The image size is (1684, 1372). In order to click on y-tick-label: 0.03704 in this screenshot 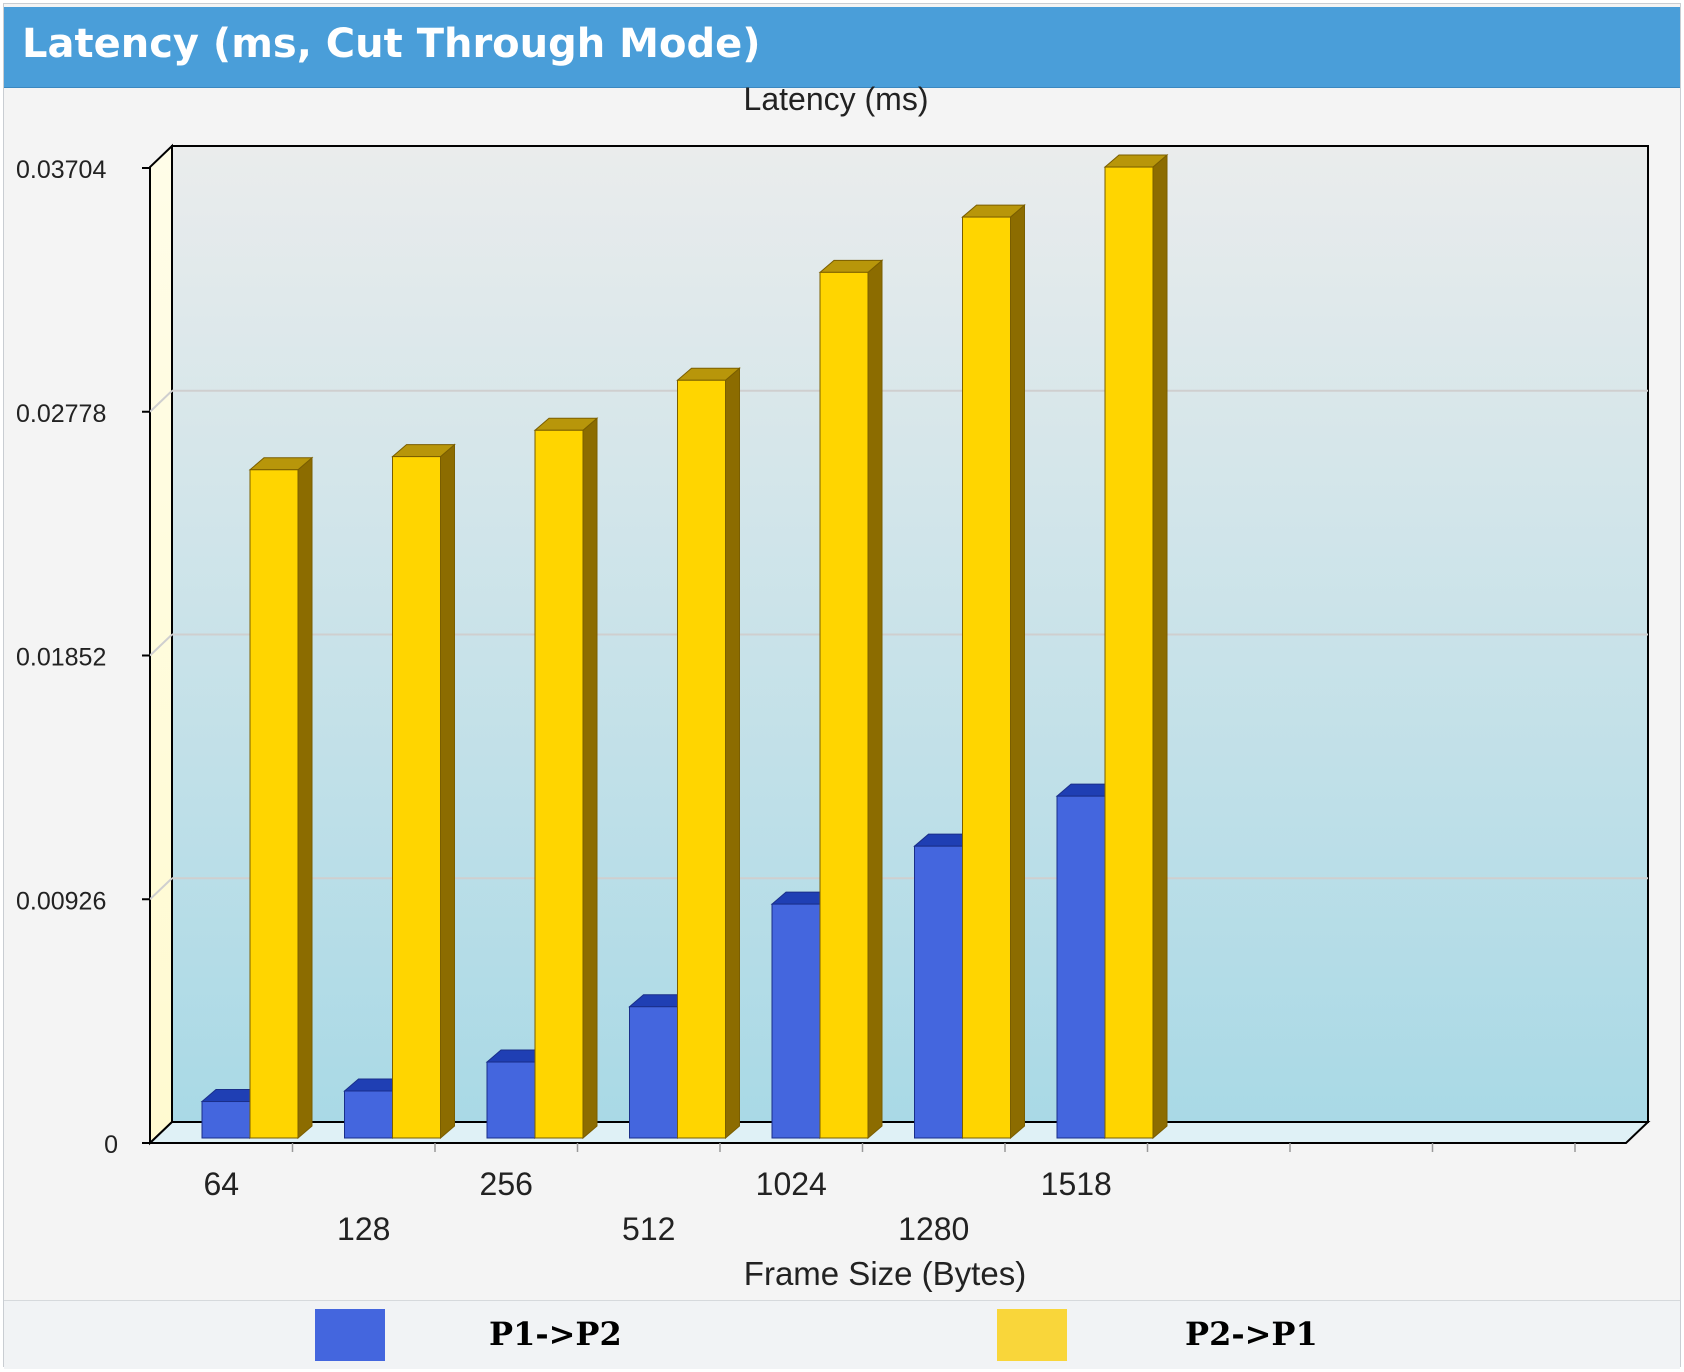, I will do `click(61, 170)`.